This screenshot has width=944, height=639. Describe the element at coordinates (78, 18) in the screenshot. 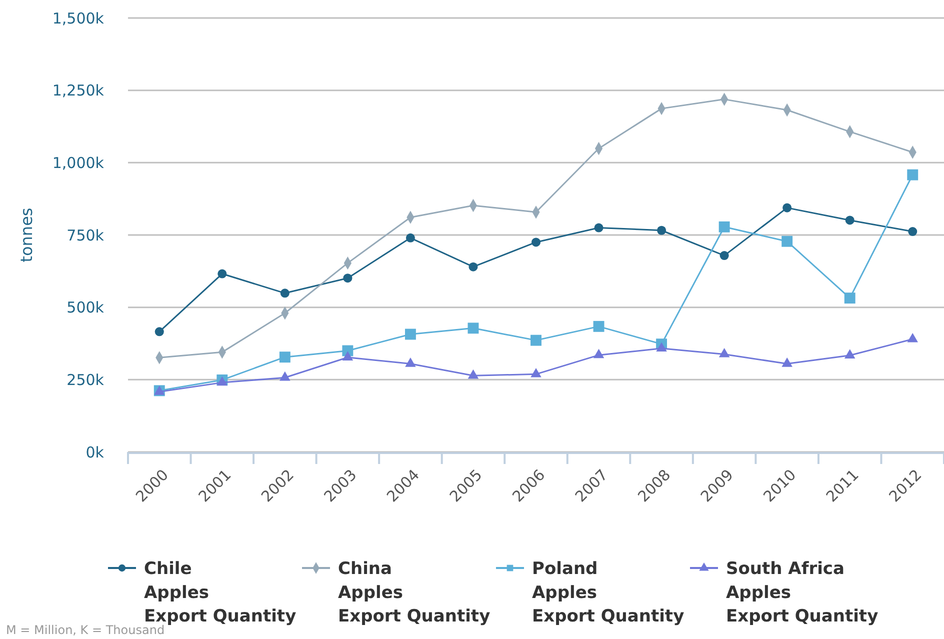

I see `y-tick-label: 1,500k` at that location.